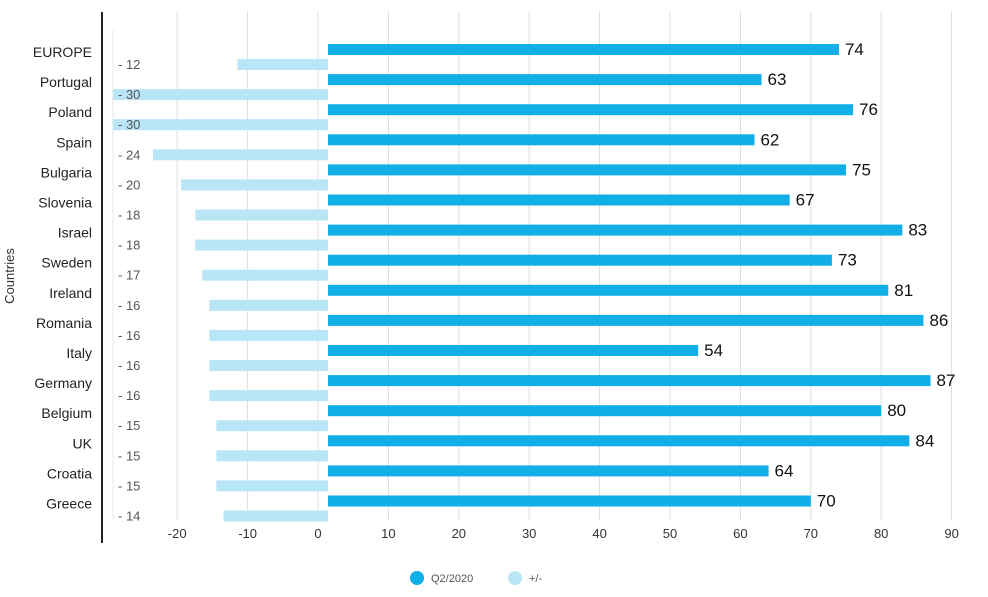 Image resolution: width=988 pixels, height=597 pixels. Describe the element at coordinates (129, 305) in the screenshot. I see `diff-label-8: - 16` at that location.